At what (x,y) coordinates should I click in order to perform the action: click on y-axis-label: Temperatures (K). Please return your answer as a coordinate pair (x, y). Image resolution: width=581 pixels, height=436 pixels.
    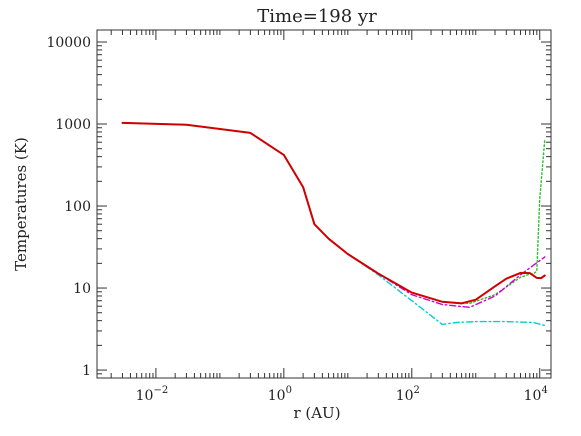
    Looking at the image, I should click on (21, 204).